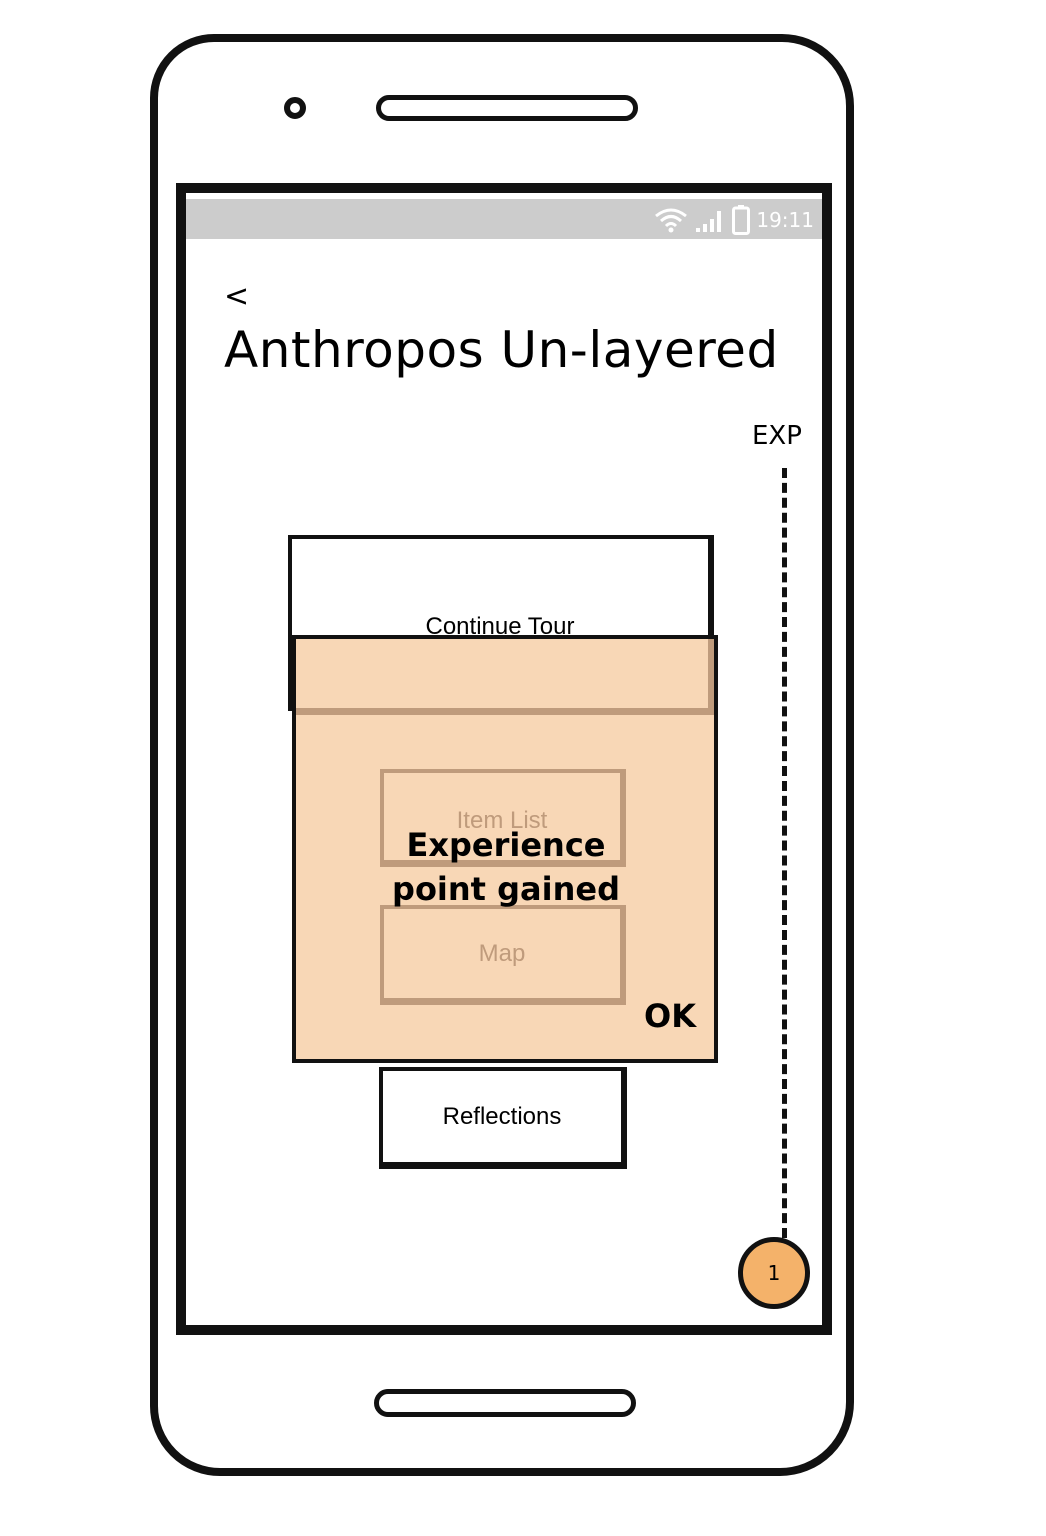  I want to click on wifi-icon, so click(671, 220).